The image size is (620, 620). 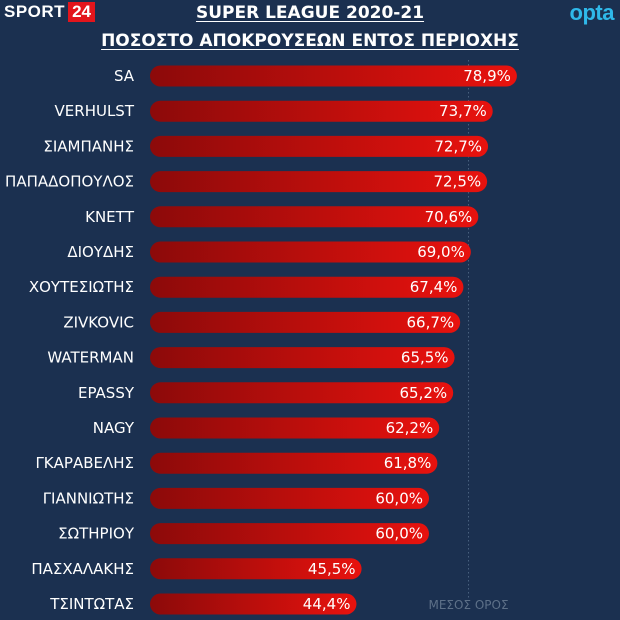 I want to click on category-label: NAGY, so click(x=114, y=428).